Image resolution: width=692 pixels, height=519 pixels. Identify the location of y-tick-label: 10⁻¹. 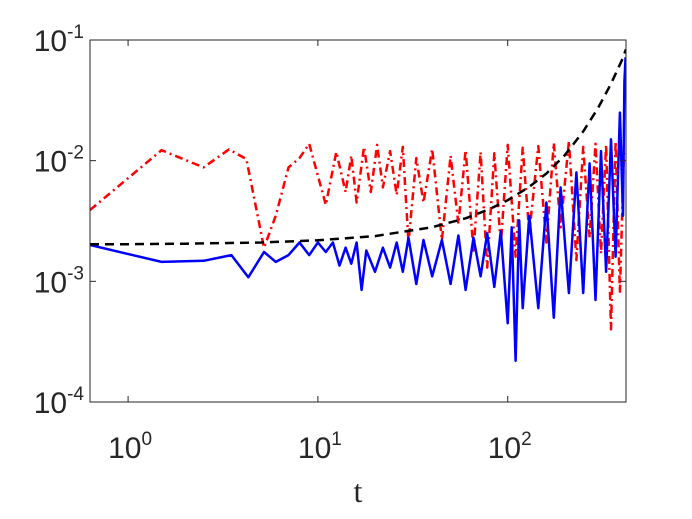
(59, 40).